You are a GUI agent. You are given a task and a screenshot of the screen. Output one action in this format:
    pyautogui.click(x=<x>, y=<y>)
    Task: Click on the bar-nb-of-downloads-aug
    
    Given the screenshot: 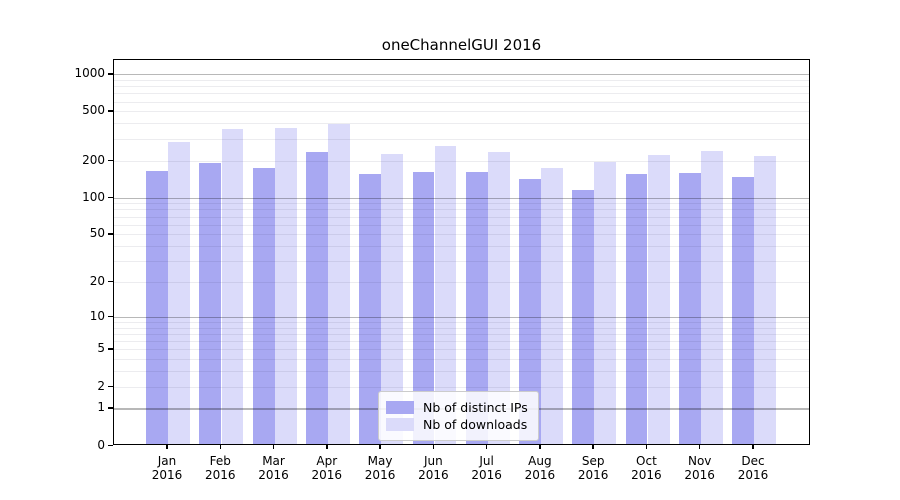 What is the action you would take?
    pyautogui.click(x=552, y=306)
    